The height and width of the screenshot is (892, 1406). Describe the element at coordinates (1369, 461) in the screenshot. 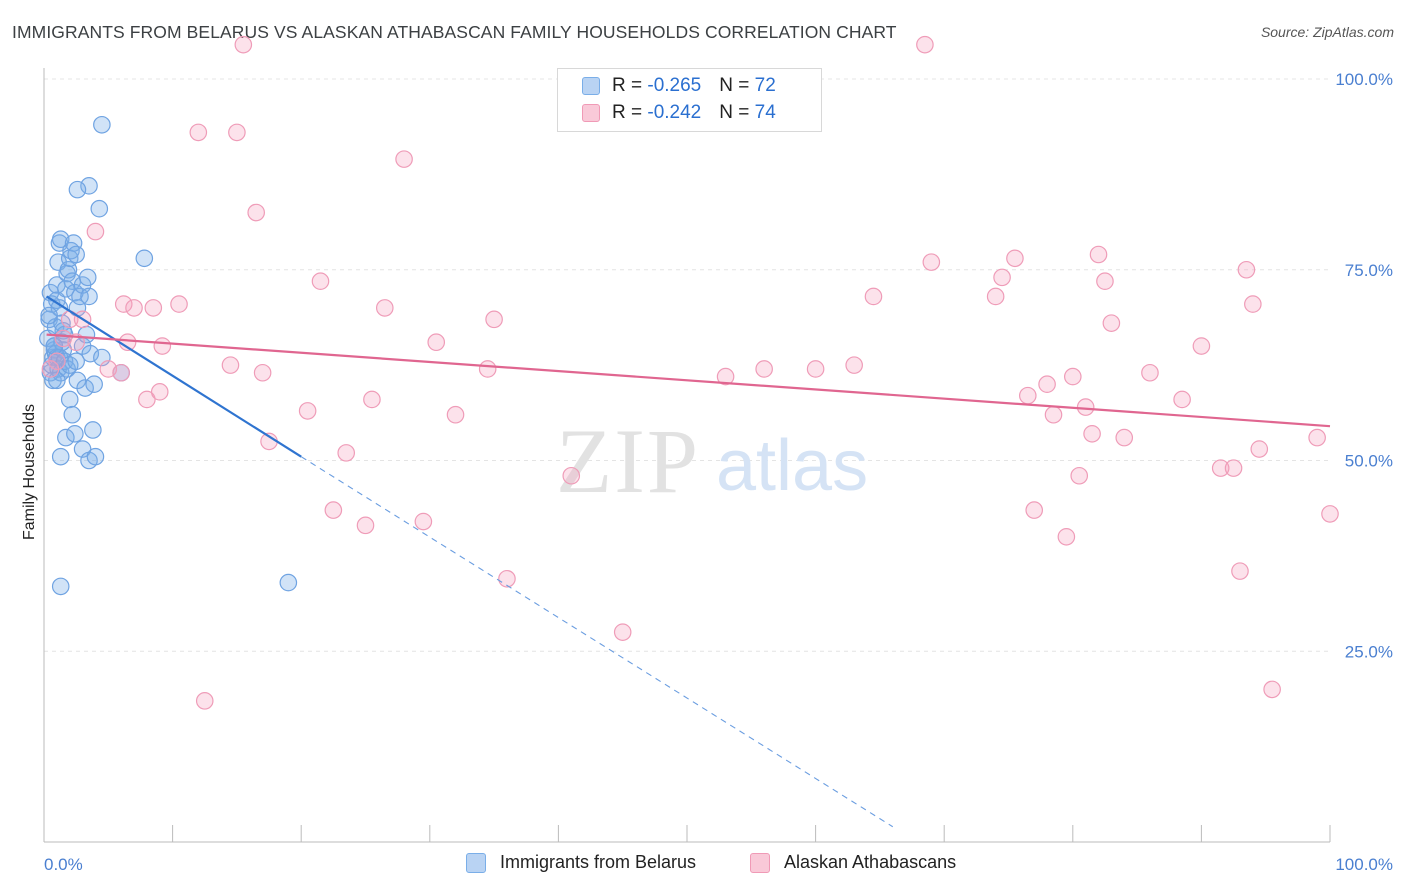

I see `y-tick-label: 50.0%` at that location.